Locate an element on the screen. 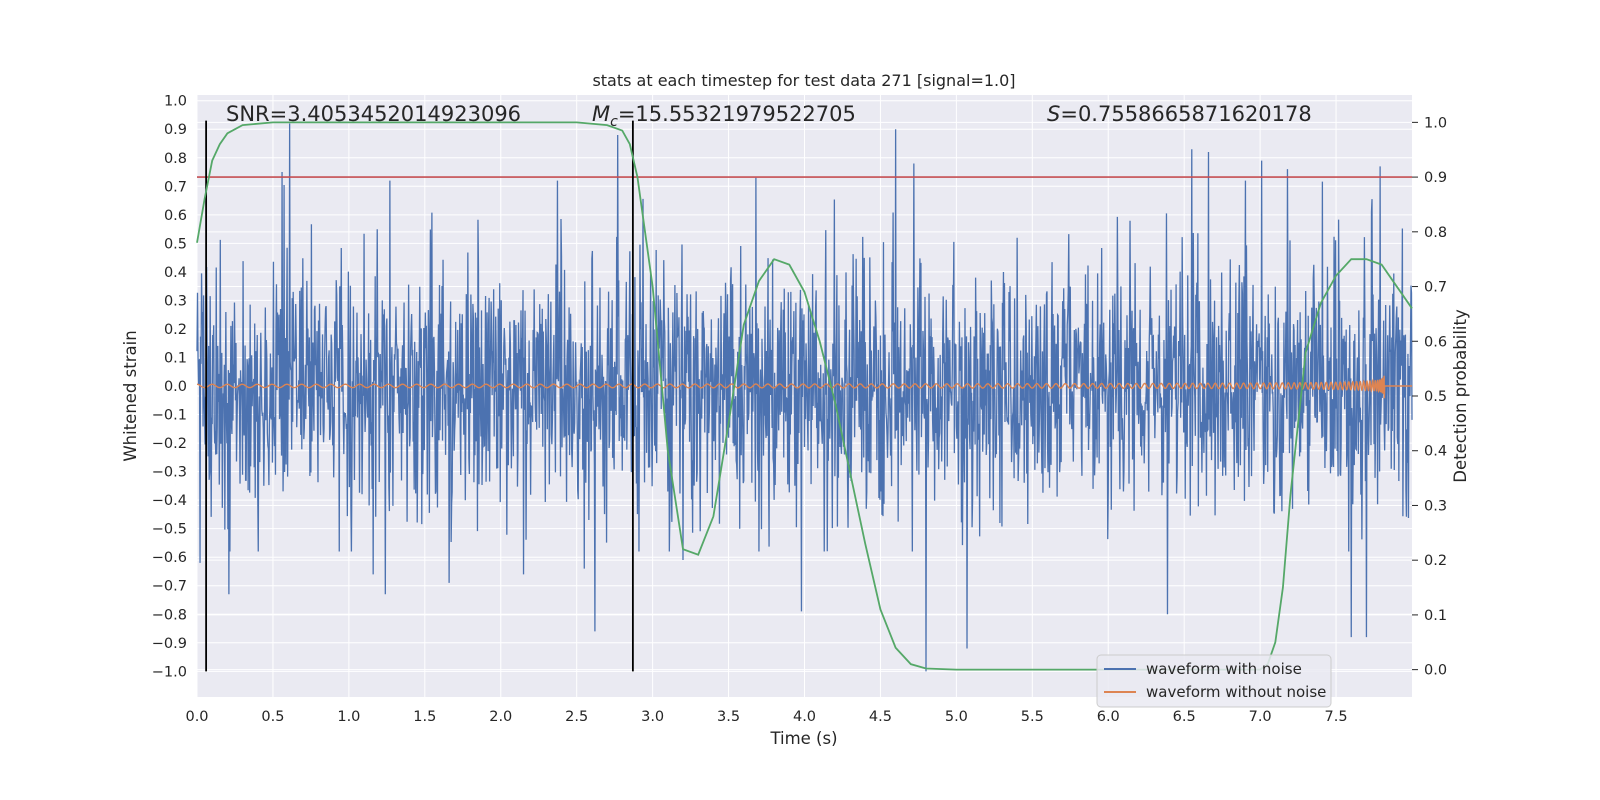 Image resolution: width=1600 pixels, height=800 pixels. y-tick-label: −0.1 is located at coordinates (169, 416).